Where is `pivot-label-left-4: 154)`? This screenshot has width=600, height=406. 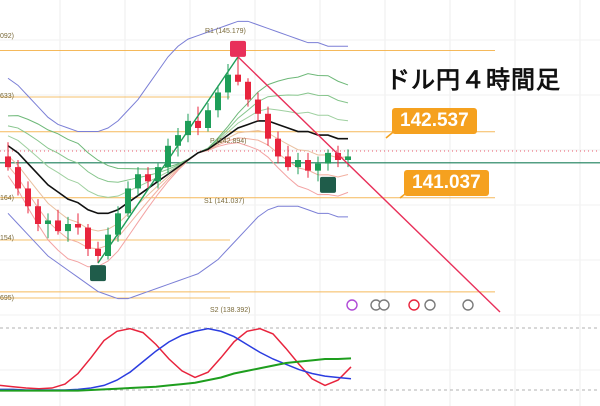 pivot-label-left-4: 154) is located at coordinates (7, 238).